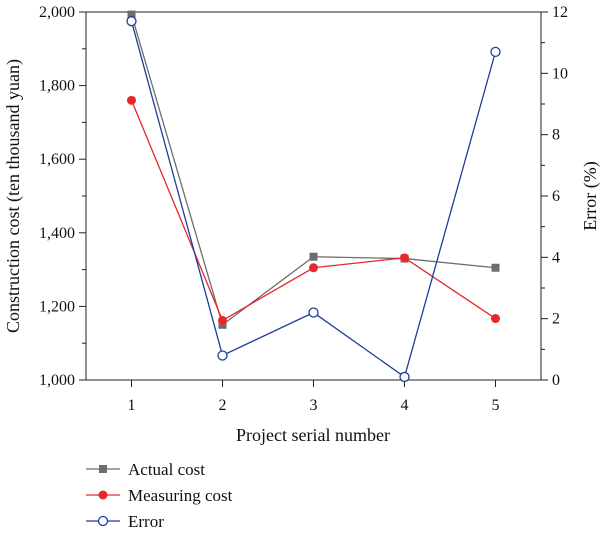 Image resolution: width=600 pixels, height=536 pixels. What do you see at coordinates (103, 469) in the screenshot?
I see `legend-marker-actual-cost` at bounding box center [103, 469].